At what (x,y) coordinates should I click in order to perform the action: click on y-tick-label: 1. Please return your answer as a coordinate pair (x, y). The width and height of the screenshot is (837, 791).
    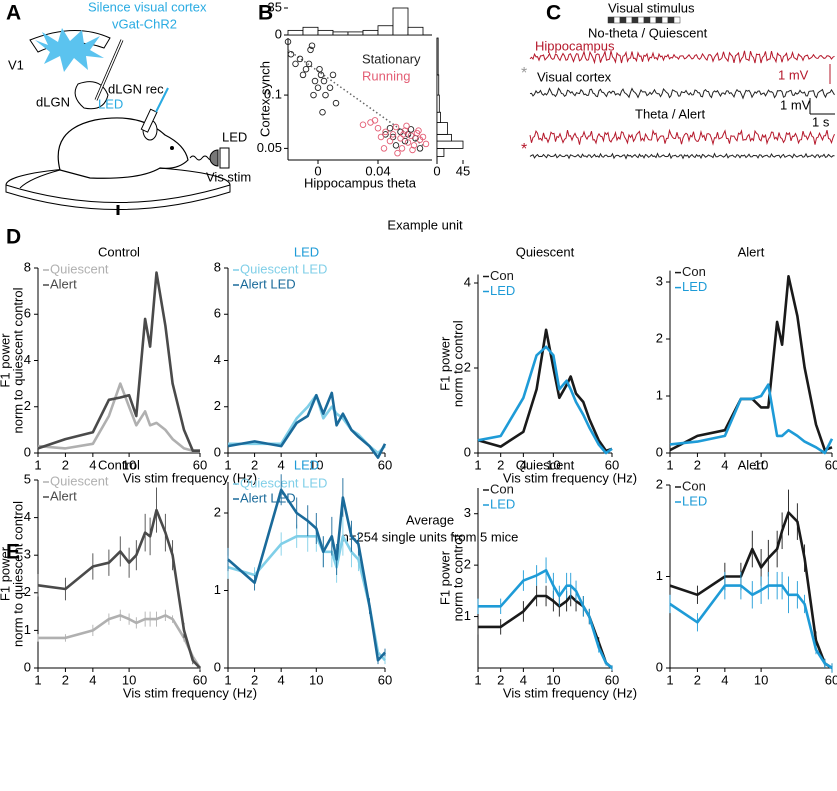
    Looking at the image, I should click on (467, 615).